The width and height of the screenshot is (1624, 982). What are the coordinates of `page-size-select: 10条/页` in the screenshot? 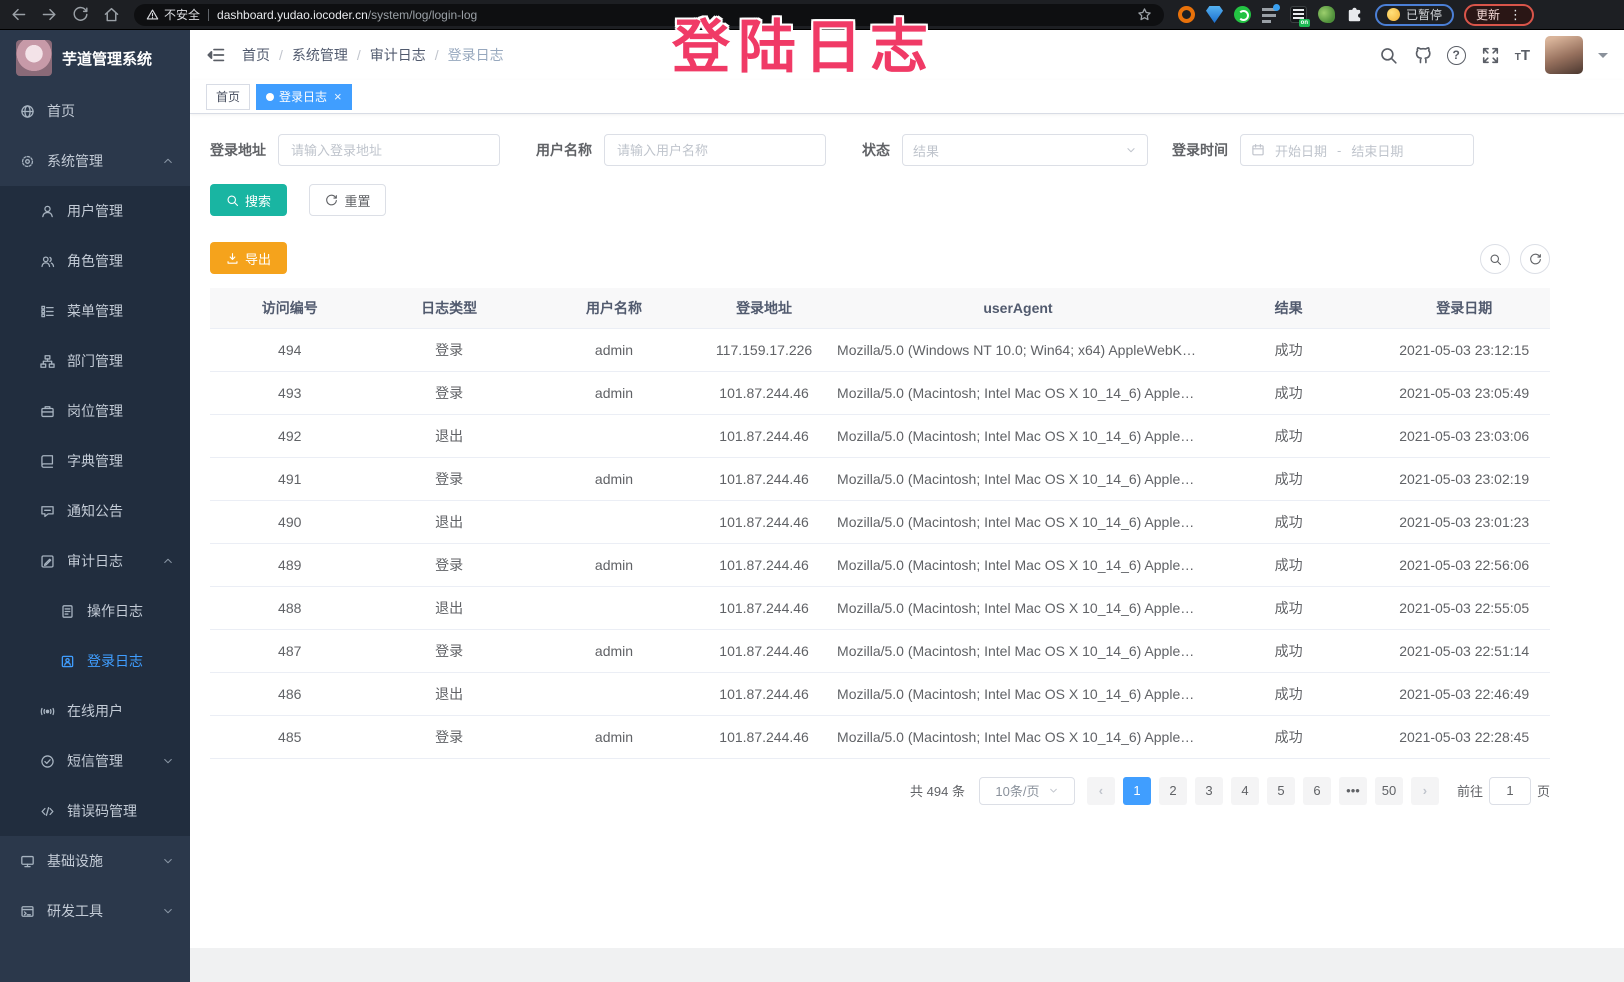 It's located at (1026, 790).